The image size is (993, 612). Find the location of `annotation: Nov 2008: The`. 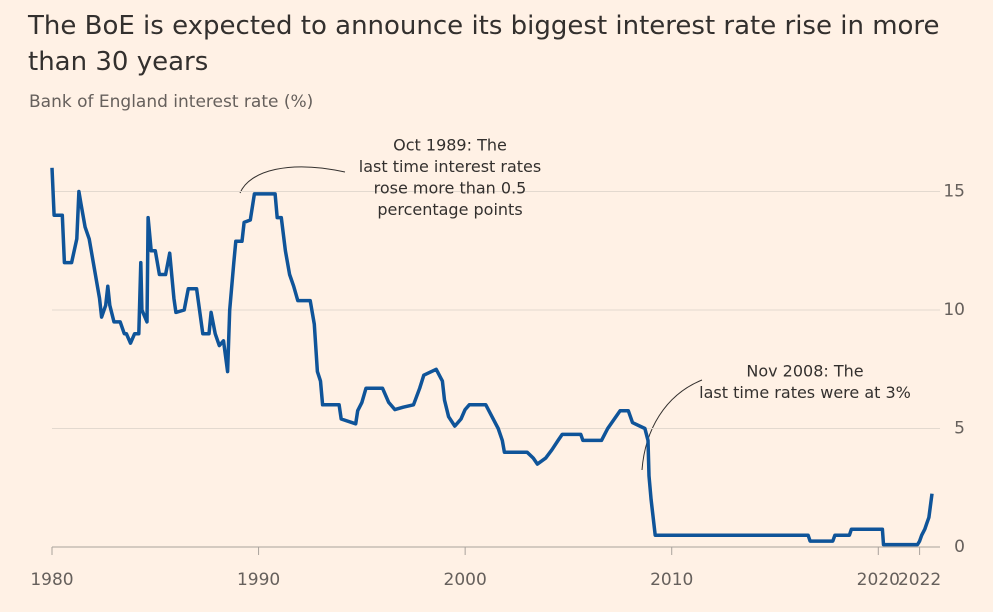

annotation: Nov 2008: The is located at coordinates (804, 371).